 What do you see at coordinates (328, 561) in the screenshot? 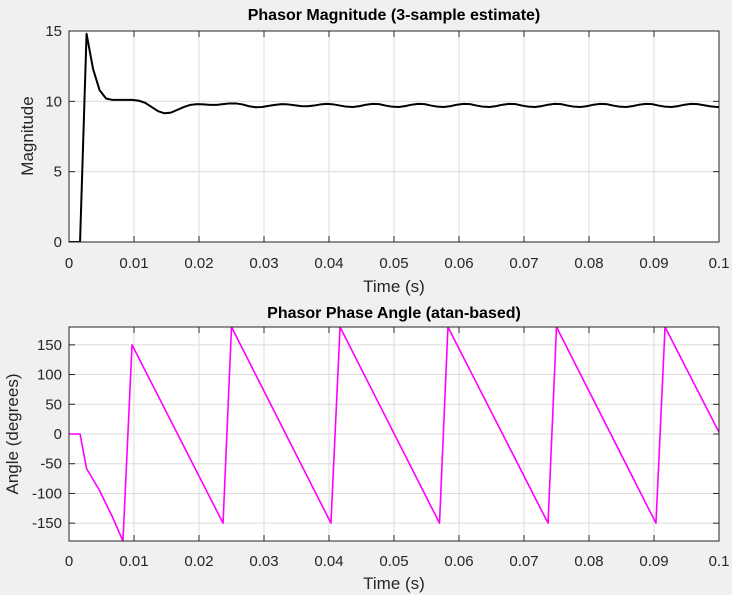
I see `phase-x-tick-label: 0.04` at bounding box center [328, 561].